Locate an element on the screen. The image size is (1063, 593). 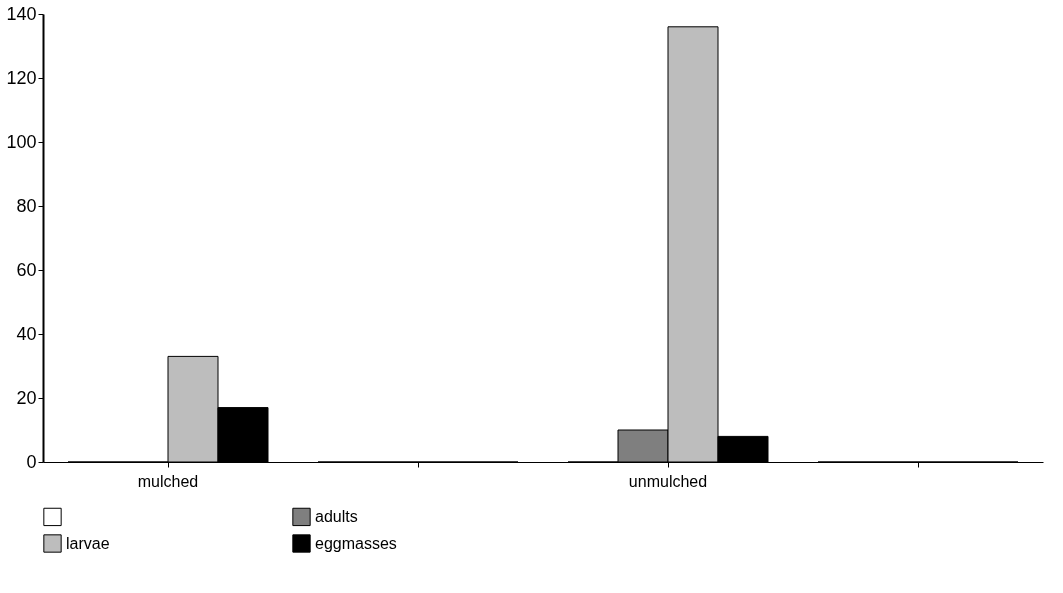
y-tick-label: 60 is located at coordinates (26, 269).